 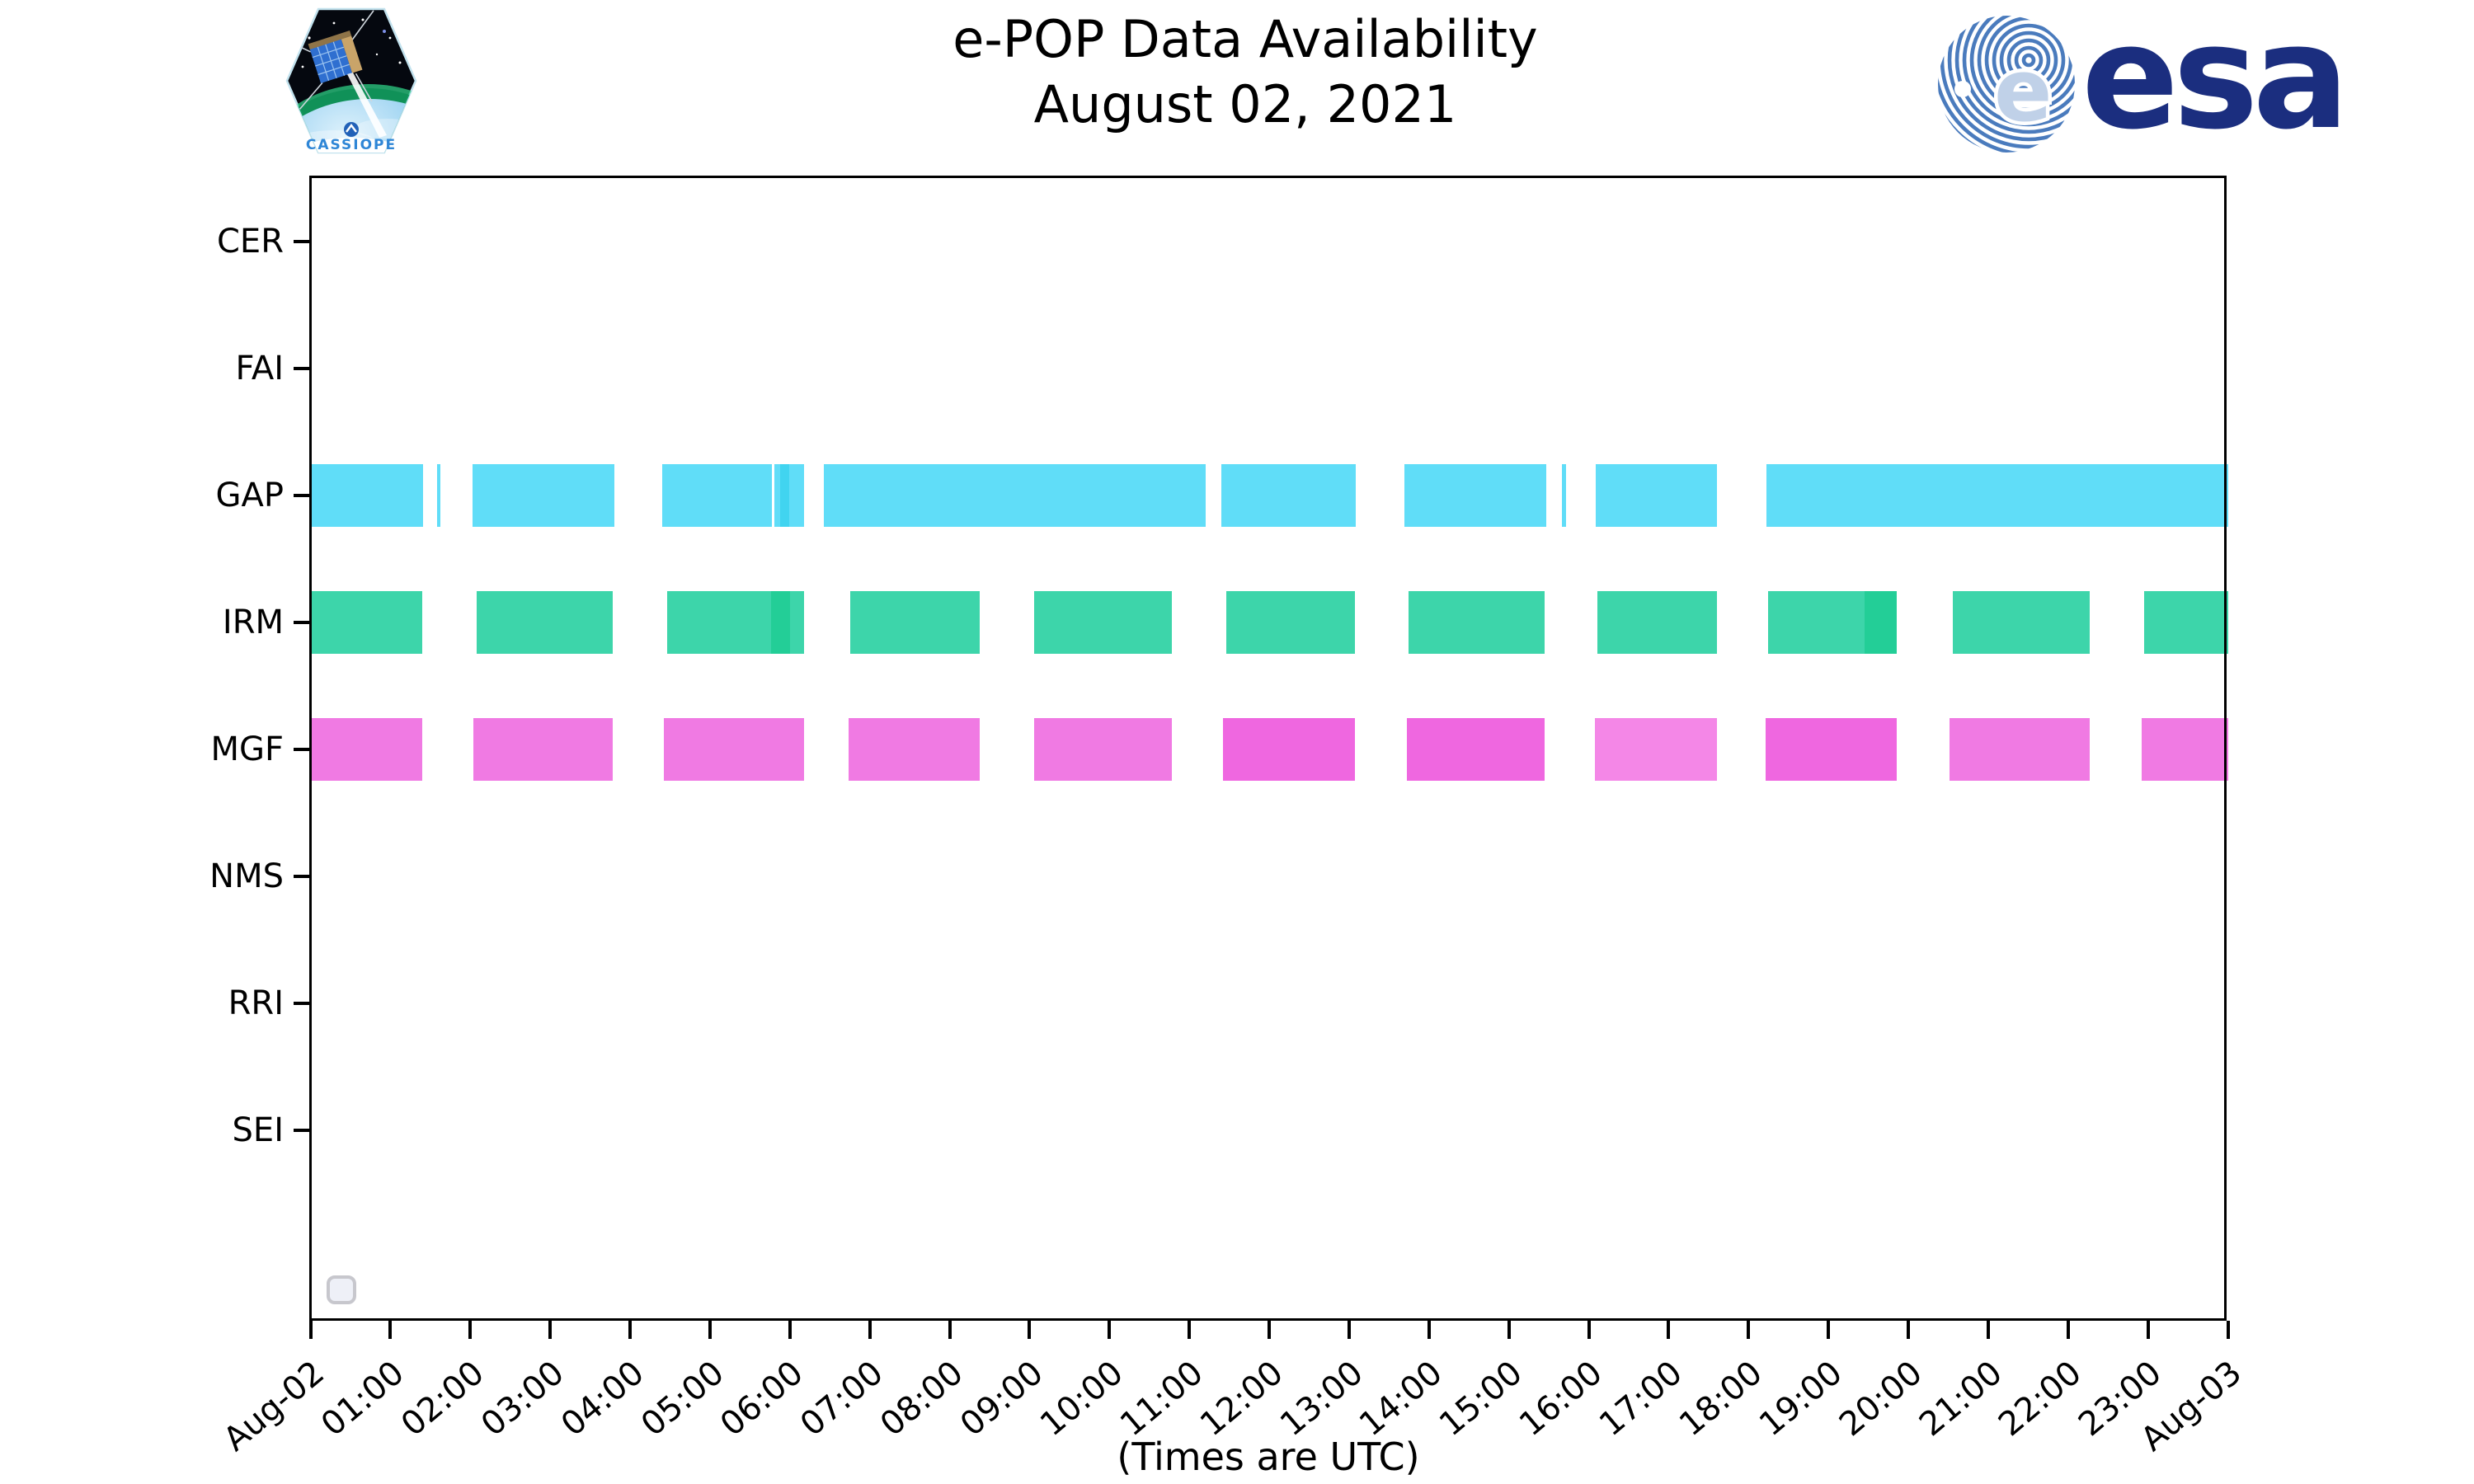 What do you see at coordinates (256, 1003) in the screenshot?
I see `y-tick-label-rri: RRI` at bounding box center [256, 1003].